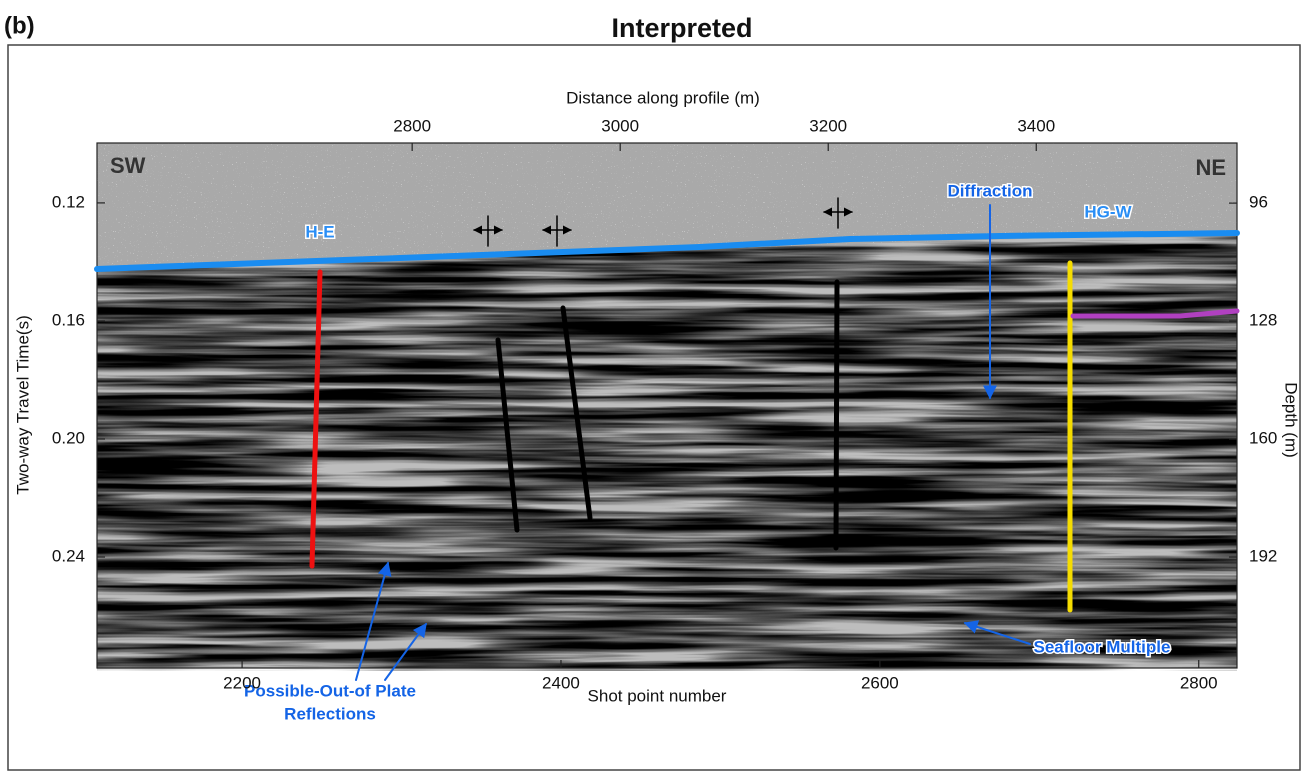  What do you see at coordinates (68, 201) in the screenshot?
I see `tick-label: 0.12` at bounding box center [68, 201].